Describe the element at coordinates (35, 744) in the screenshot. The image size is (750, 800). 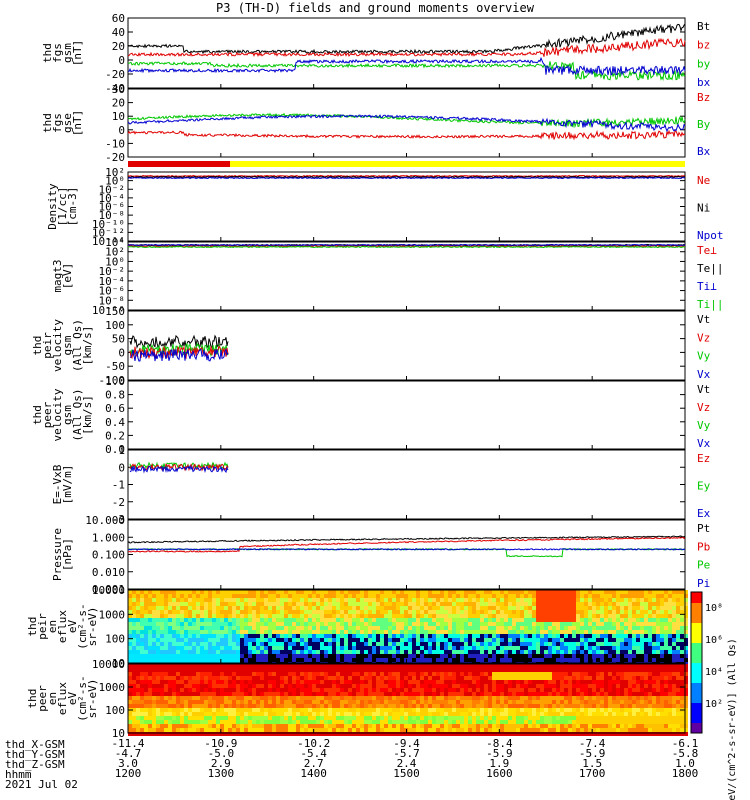
I see `x-label-xgsm: thd_X-GSM` at that location.